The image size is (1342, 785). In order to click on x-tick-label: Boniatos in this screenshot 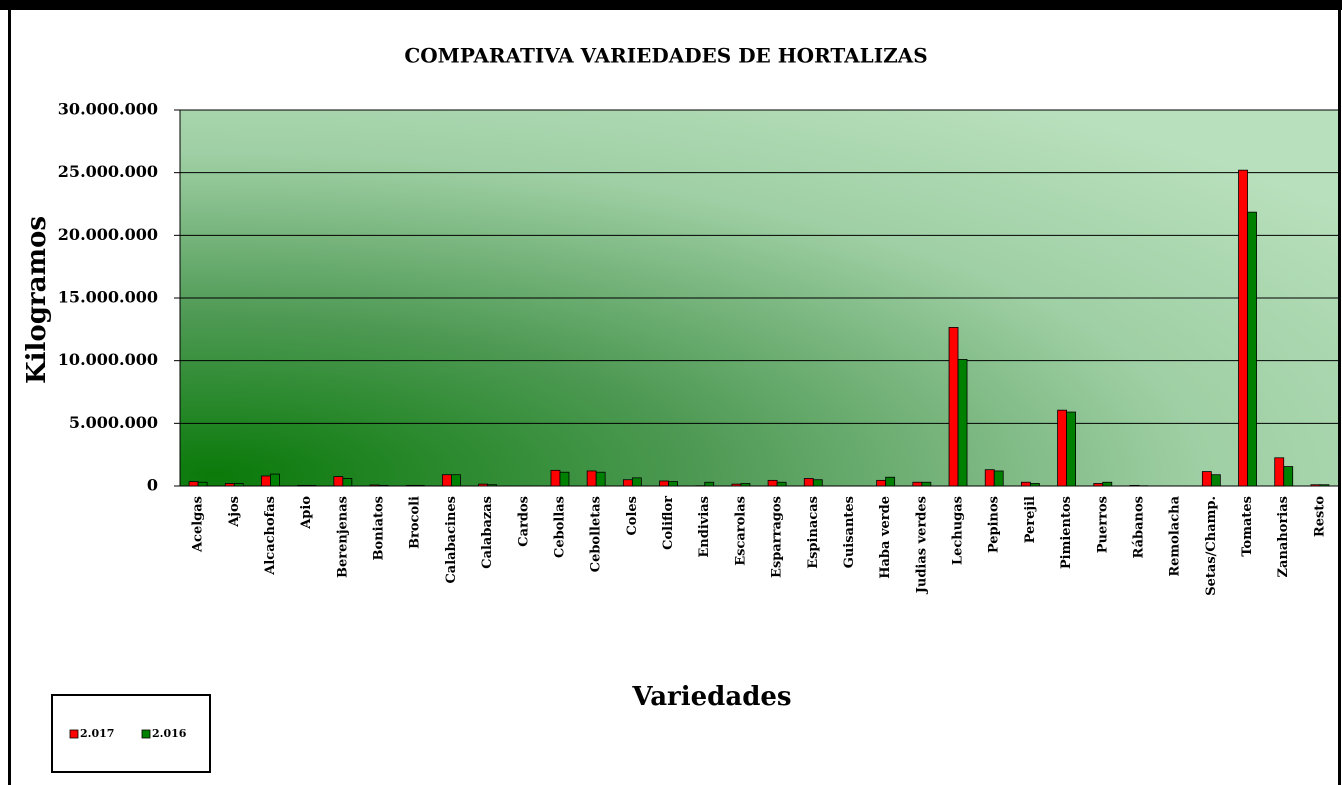, I will do `click(379, 528)`.